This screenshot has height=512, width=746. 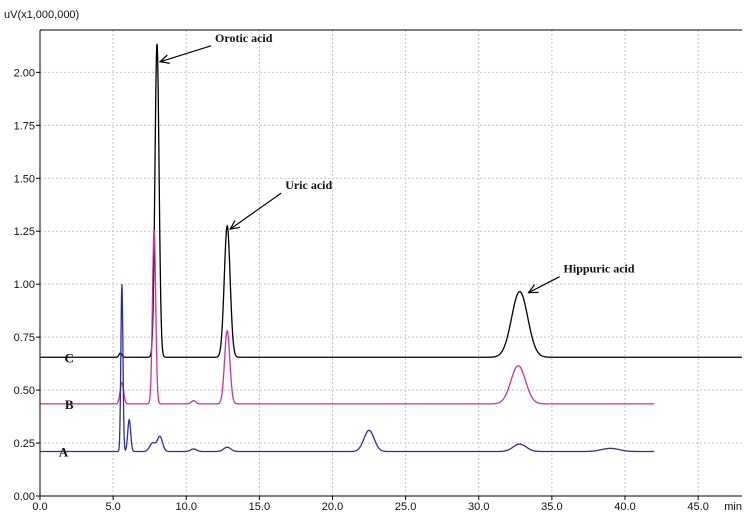 What do you see at coordinates (64, 452) in the screenshot?
I see `trace-label-a: A` at bounding box center [64, 452].